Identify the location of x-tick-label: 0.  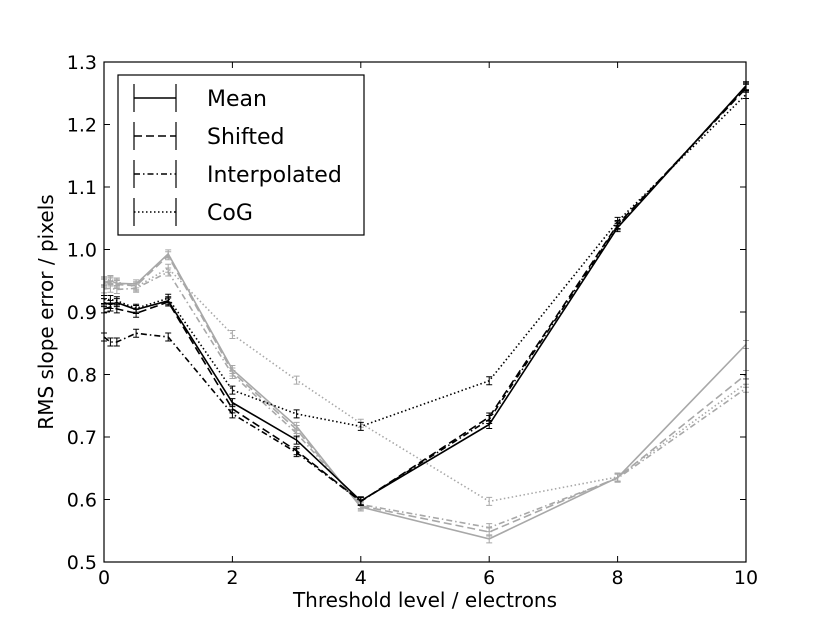
(104, 578).